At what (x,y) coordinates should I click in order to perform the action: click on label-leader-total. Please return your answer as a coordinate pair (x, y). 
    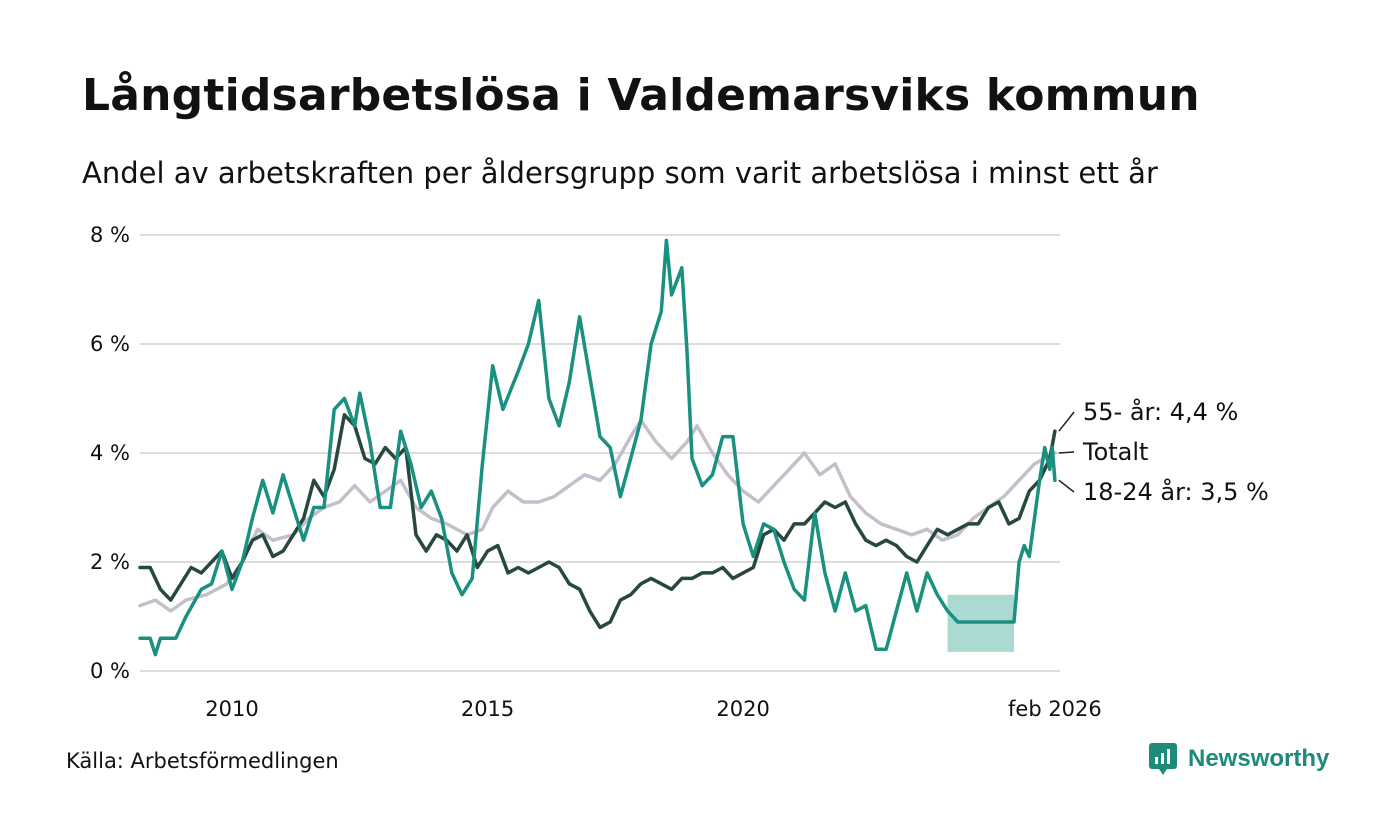
    Looking at the image, I should click on (1066, 452).